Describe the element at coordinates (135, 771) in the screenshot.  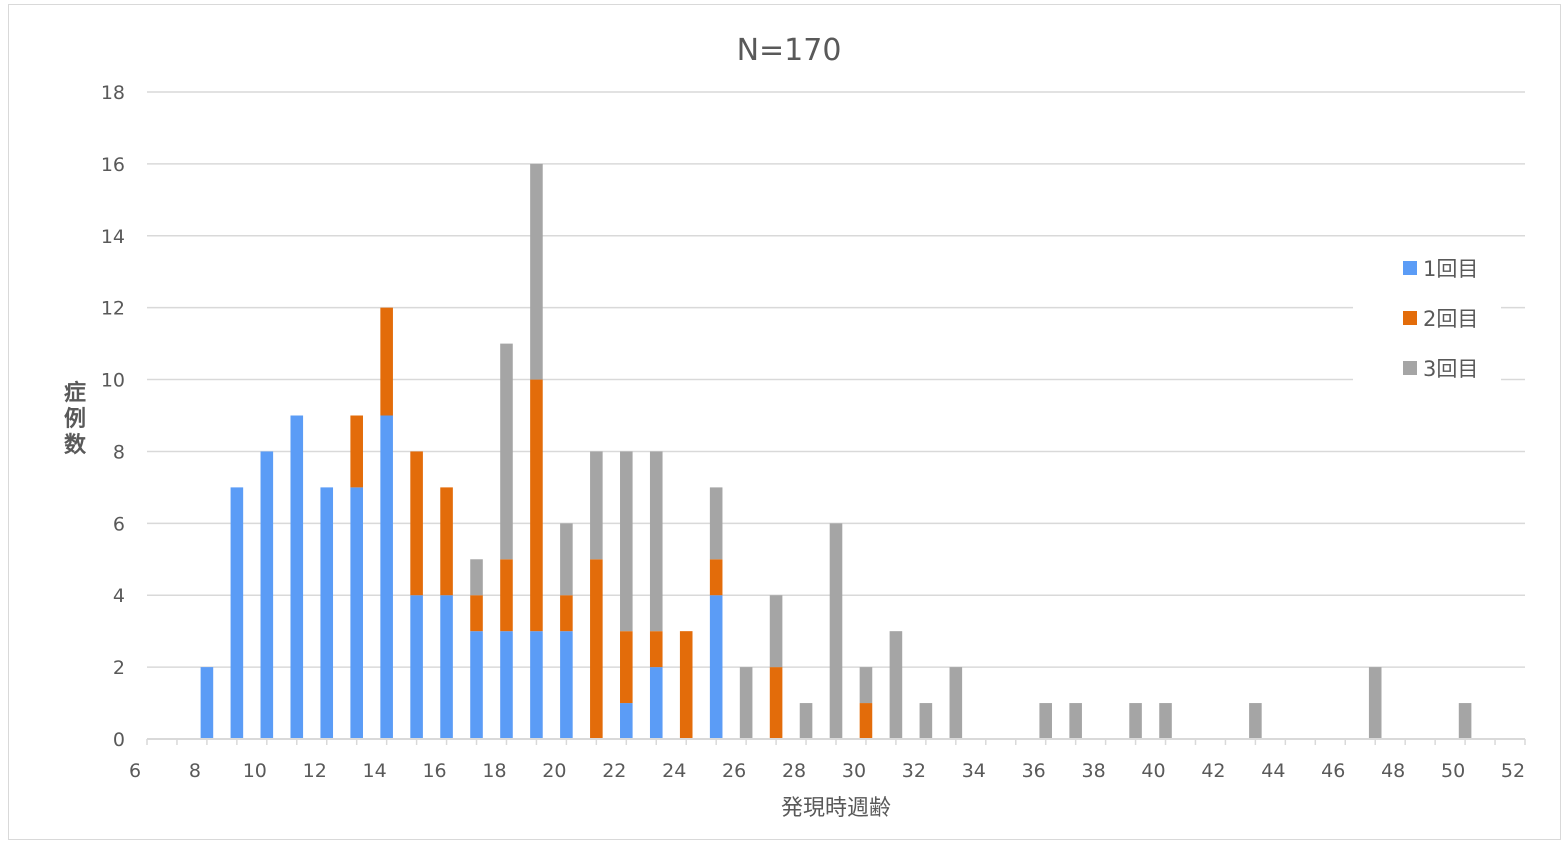
I see `x-tick-label: 6` at that location.